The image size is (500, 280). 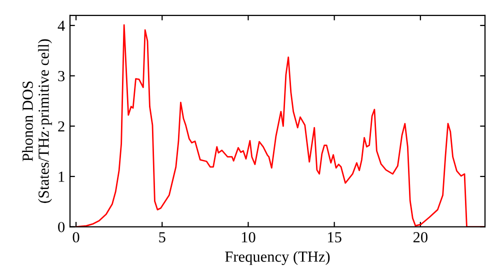 I want to click on y-tick-label: 0, so click(x=61, y=227).